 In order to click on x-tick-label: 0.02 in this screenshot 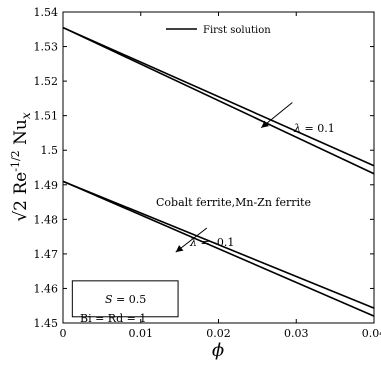, I will do `click(218, 333)`.